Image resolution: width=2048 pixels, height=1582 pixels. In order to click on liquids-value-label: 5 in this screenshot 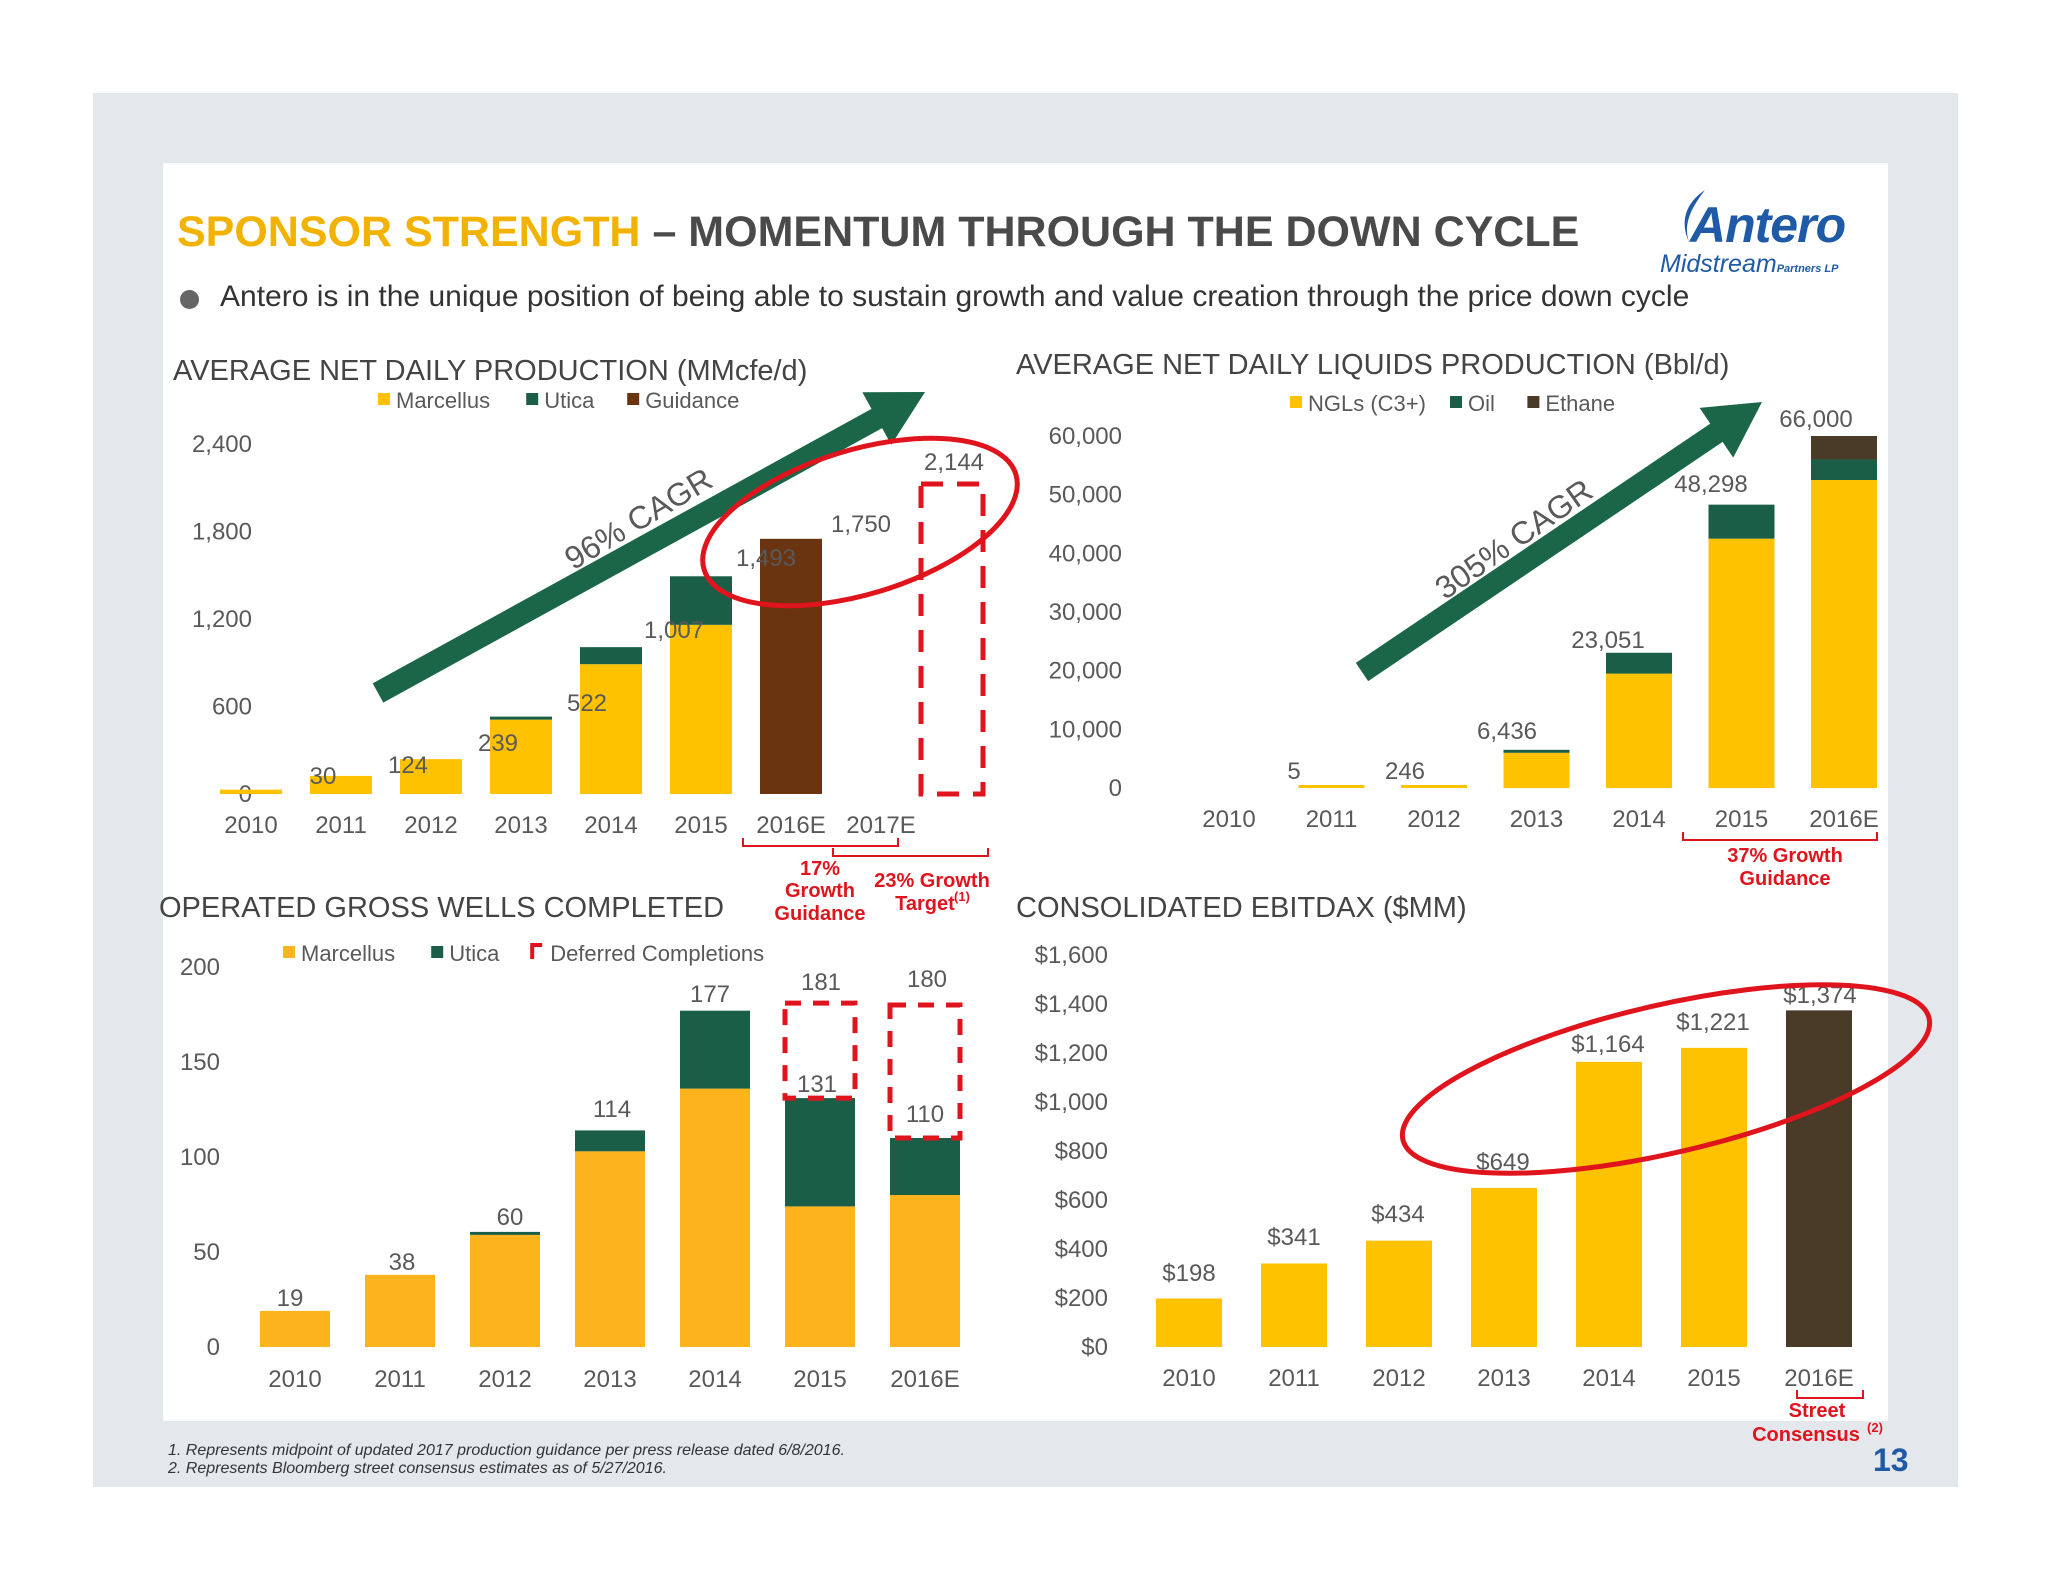, I will do `click(1293, 771)`.